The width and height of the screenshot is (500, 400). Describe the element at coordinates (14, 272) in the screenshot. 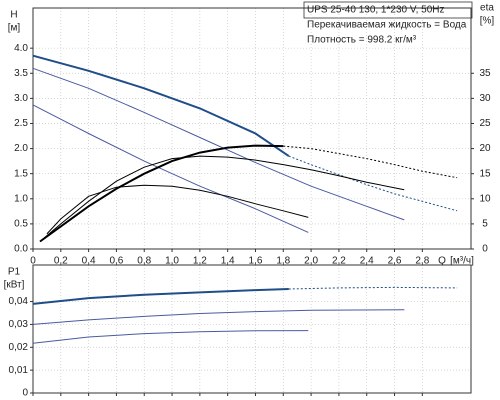

I see `y-axis-label: P1` at that location.